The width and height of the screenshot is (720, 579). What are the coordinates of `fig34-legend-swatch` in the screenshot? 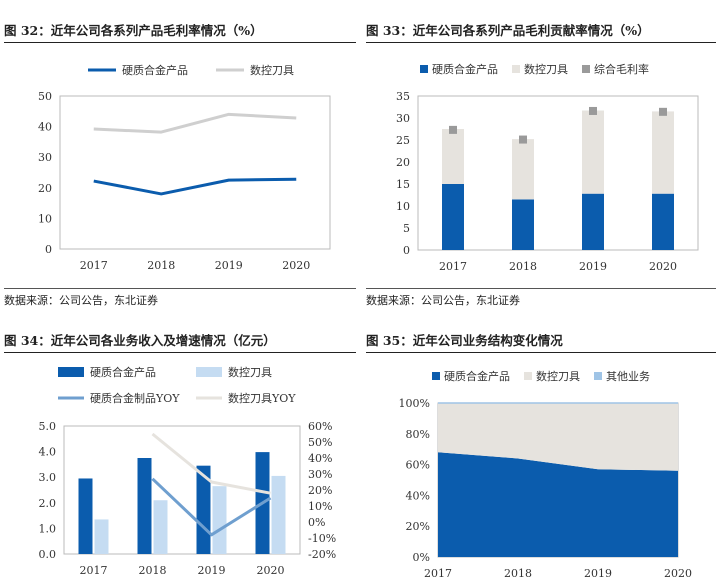 It's located at (209, 372).